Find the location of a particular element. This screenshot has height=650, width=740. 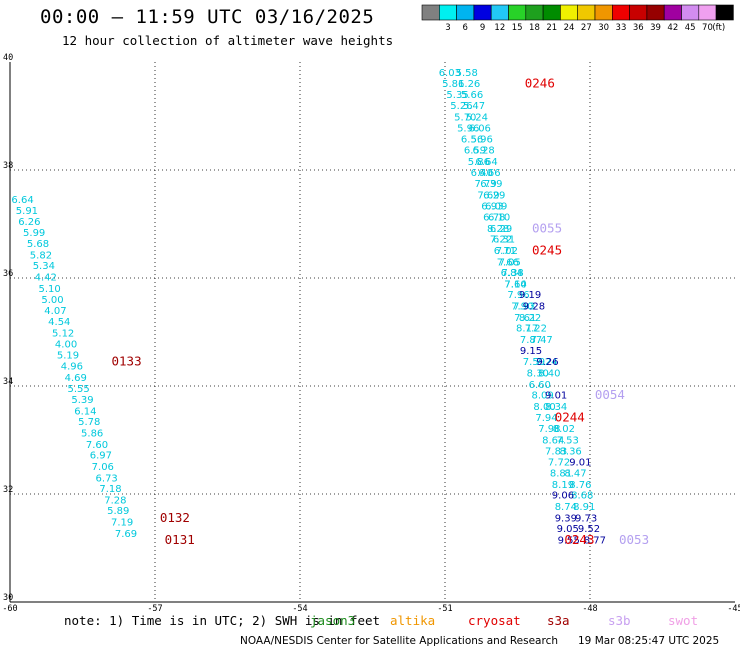

legend-label: 18 is located at coordinates (534, 28).